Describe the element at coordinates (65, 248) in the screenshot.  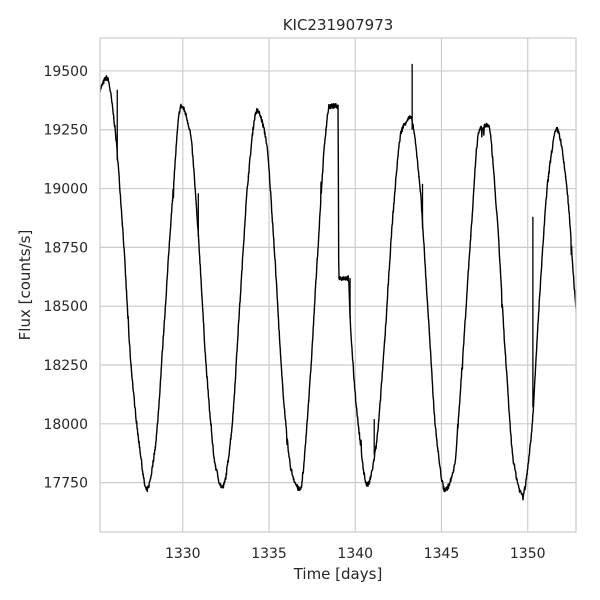
I see `y-tick-label: 18750` at that location.